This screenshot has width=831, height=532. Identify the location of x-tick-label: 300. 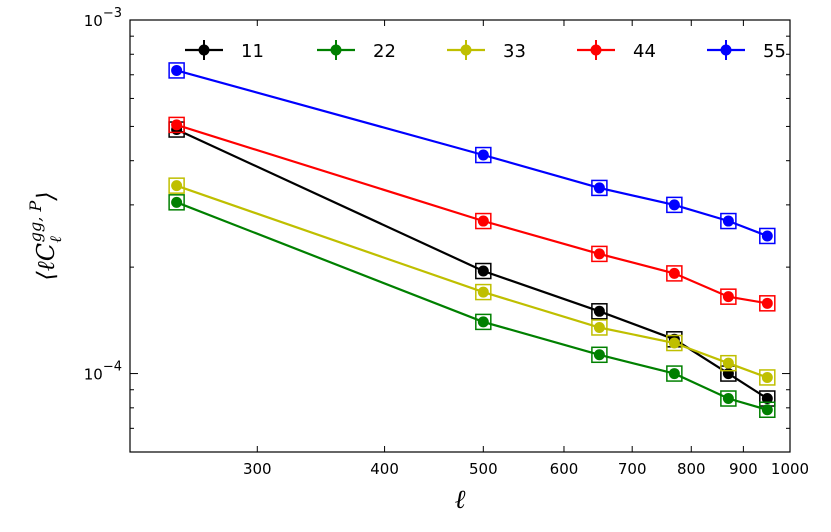
(257, 469).